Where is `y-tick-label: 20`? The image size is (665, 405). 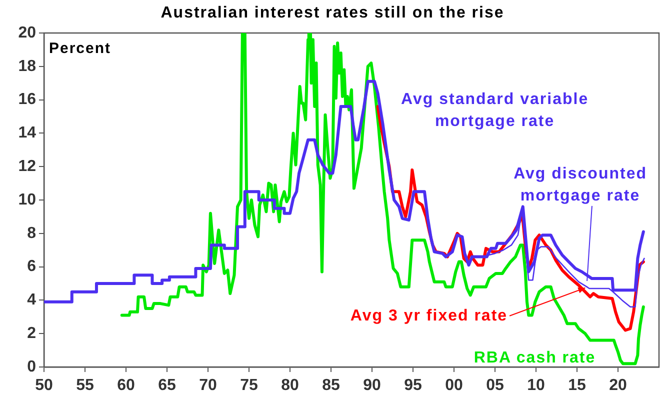
y-tick-label: 20 is located at coordinates (27, 33).